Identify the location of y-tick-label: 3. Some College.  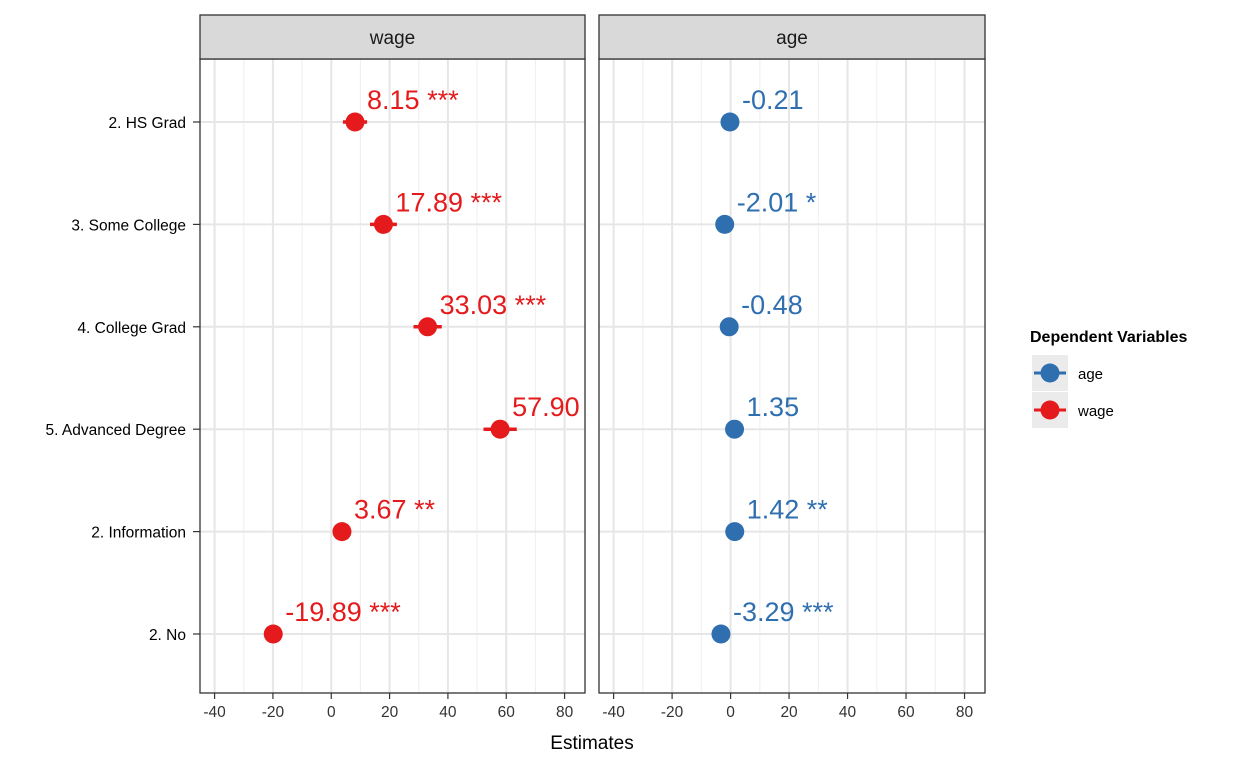
(128, 225).